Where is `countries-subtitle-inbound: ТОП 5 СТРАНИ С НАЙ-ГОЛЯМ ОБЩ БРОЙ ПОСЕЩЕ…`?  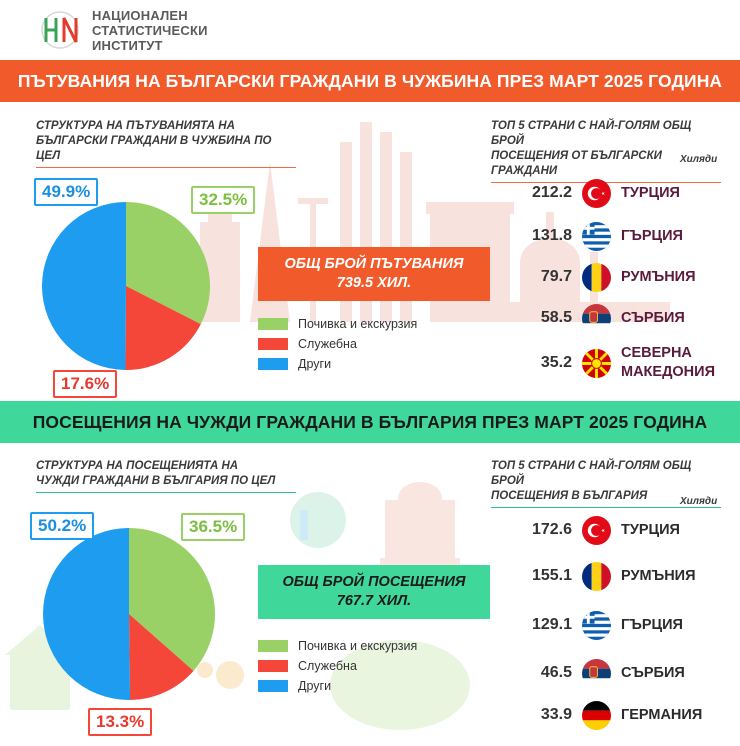
countries-subtitle-inbound: ТОП 5 СТРАНИ С НАЙ-ГОЛЯМ ОБЩ БРОЙ ПОСЕЩЕ… is located at coordinates (606, 483).